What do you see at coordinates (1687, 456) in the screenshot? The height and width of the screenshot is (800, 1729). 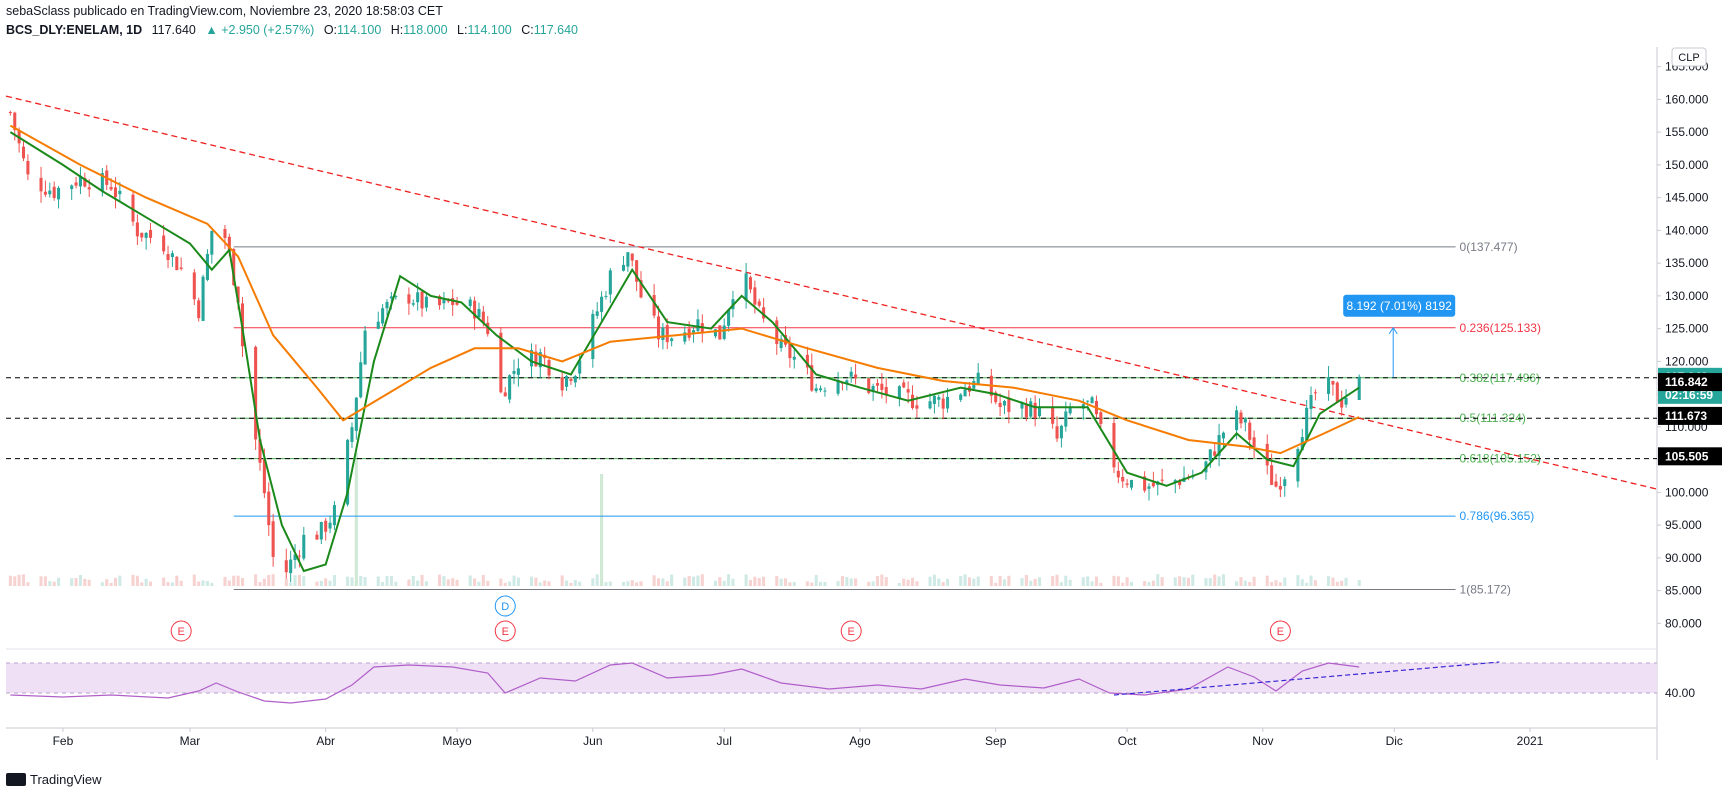 I see `price-tag-label: 105.505` at bounding box center [1687, 456].